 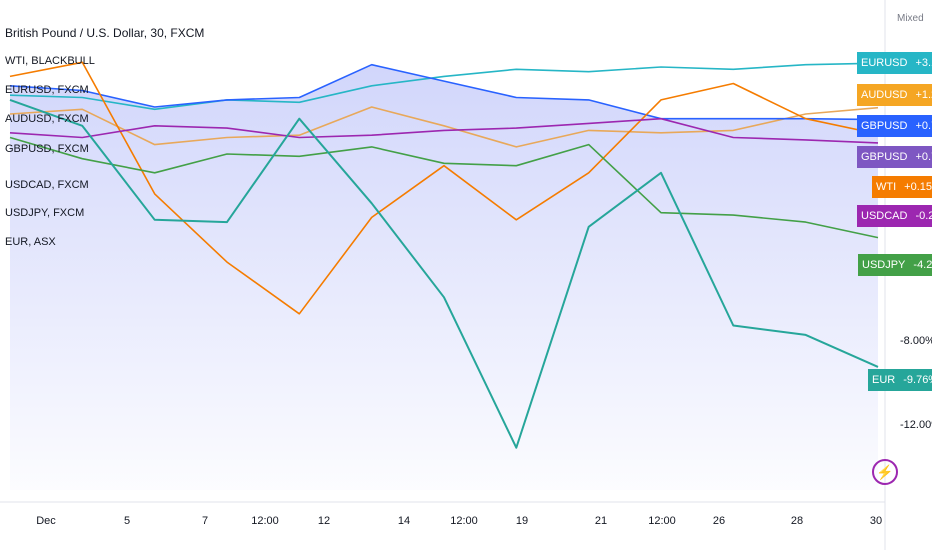 I want to click on x-tick-label: 12, so click(x=324, y=521).